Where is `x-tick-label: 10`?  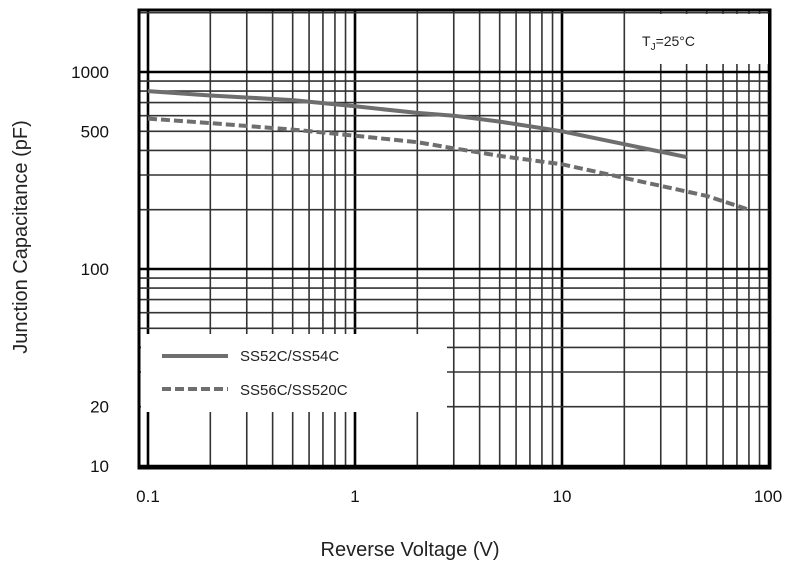
x-tick-label: 10 is located at coordinates (562, 496).